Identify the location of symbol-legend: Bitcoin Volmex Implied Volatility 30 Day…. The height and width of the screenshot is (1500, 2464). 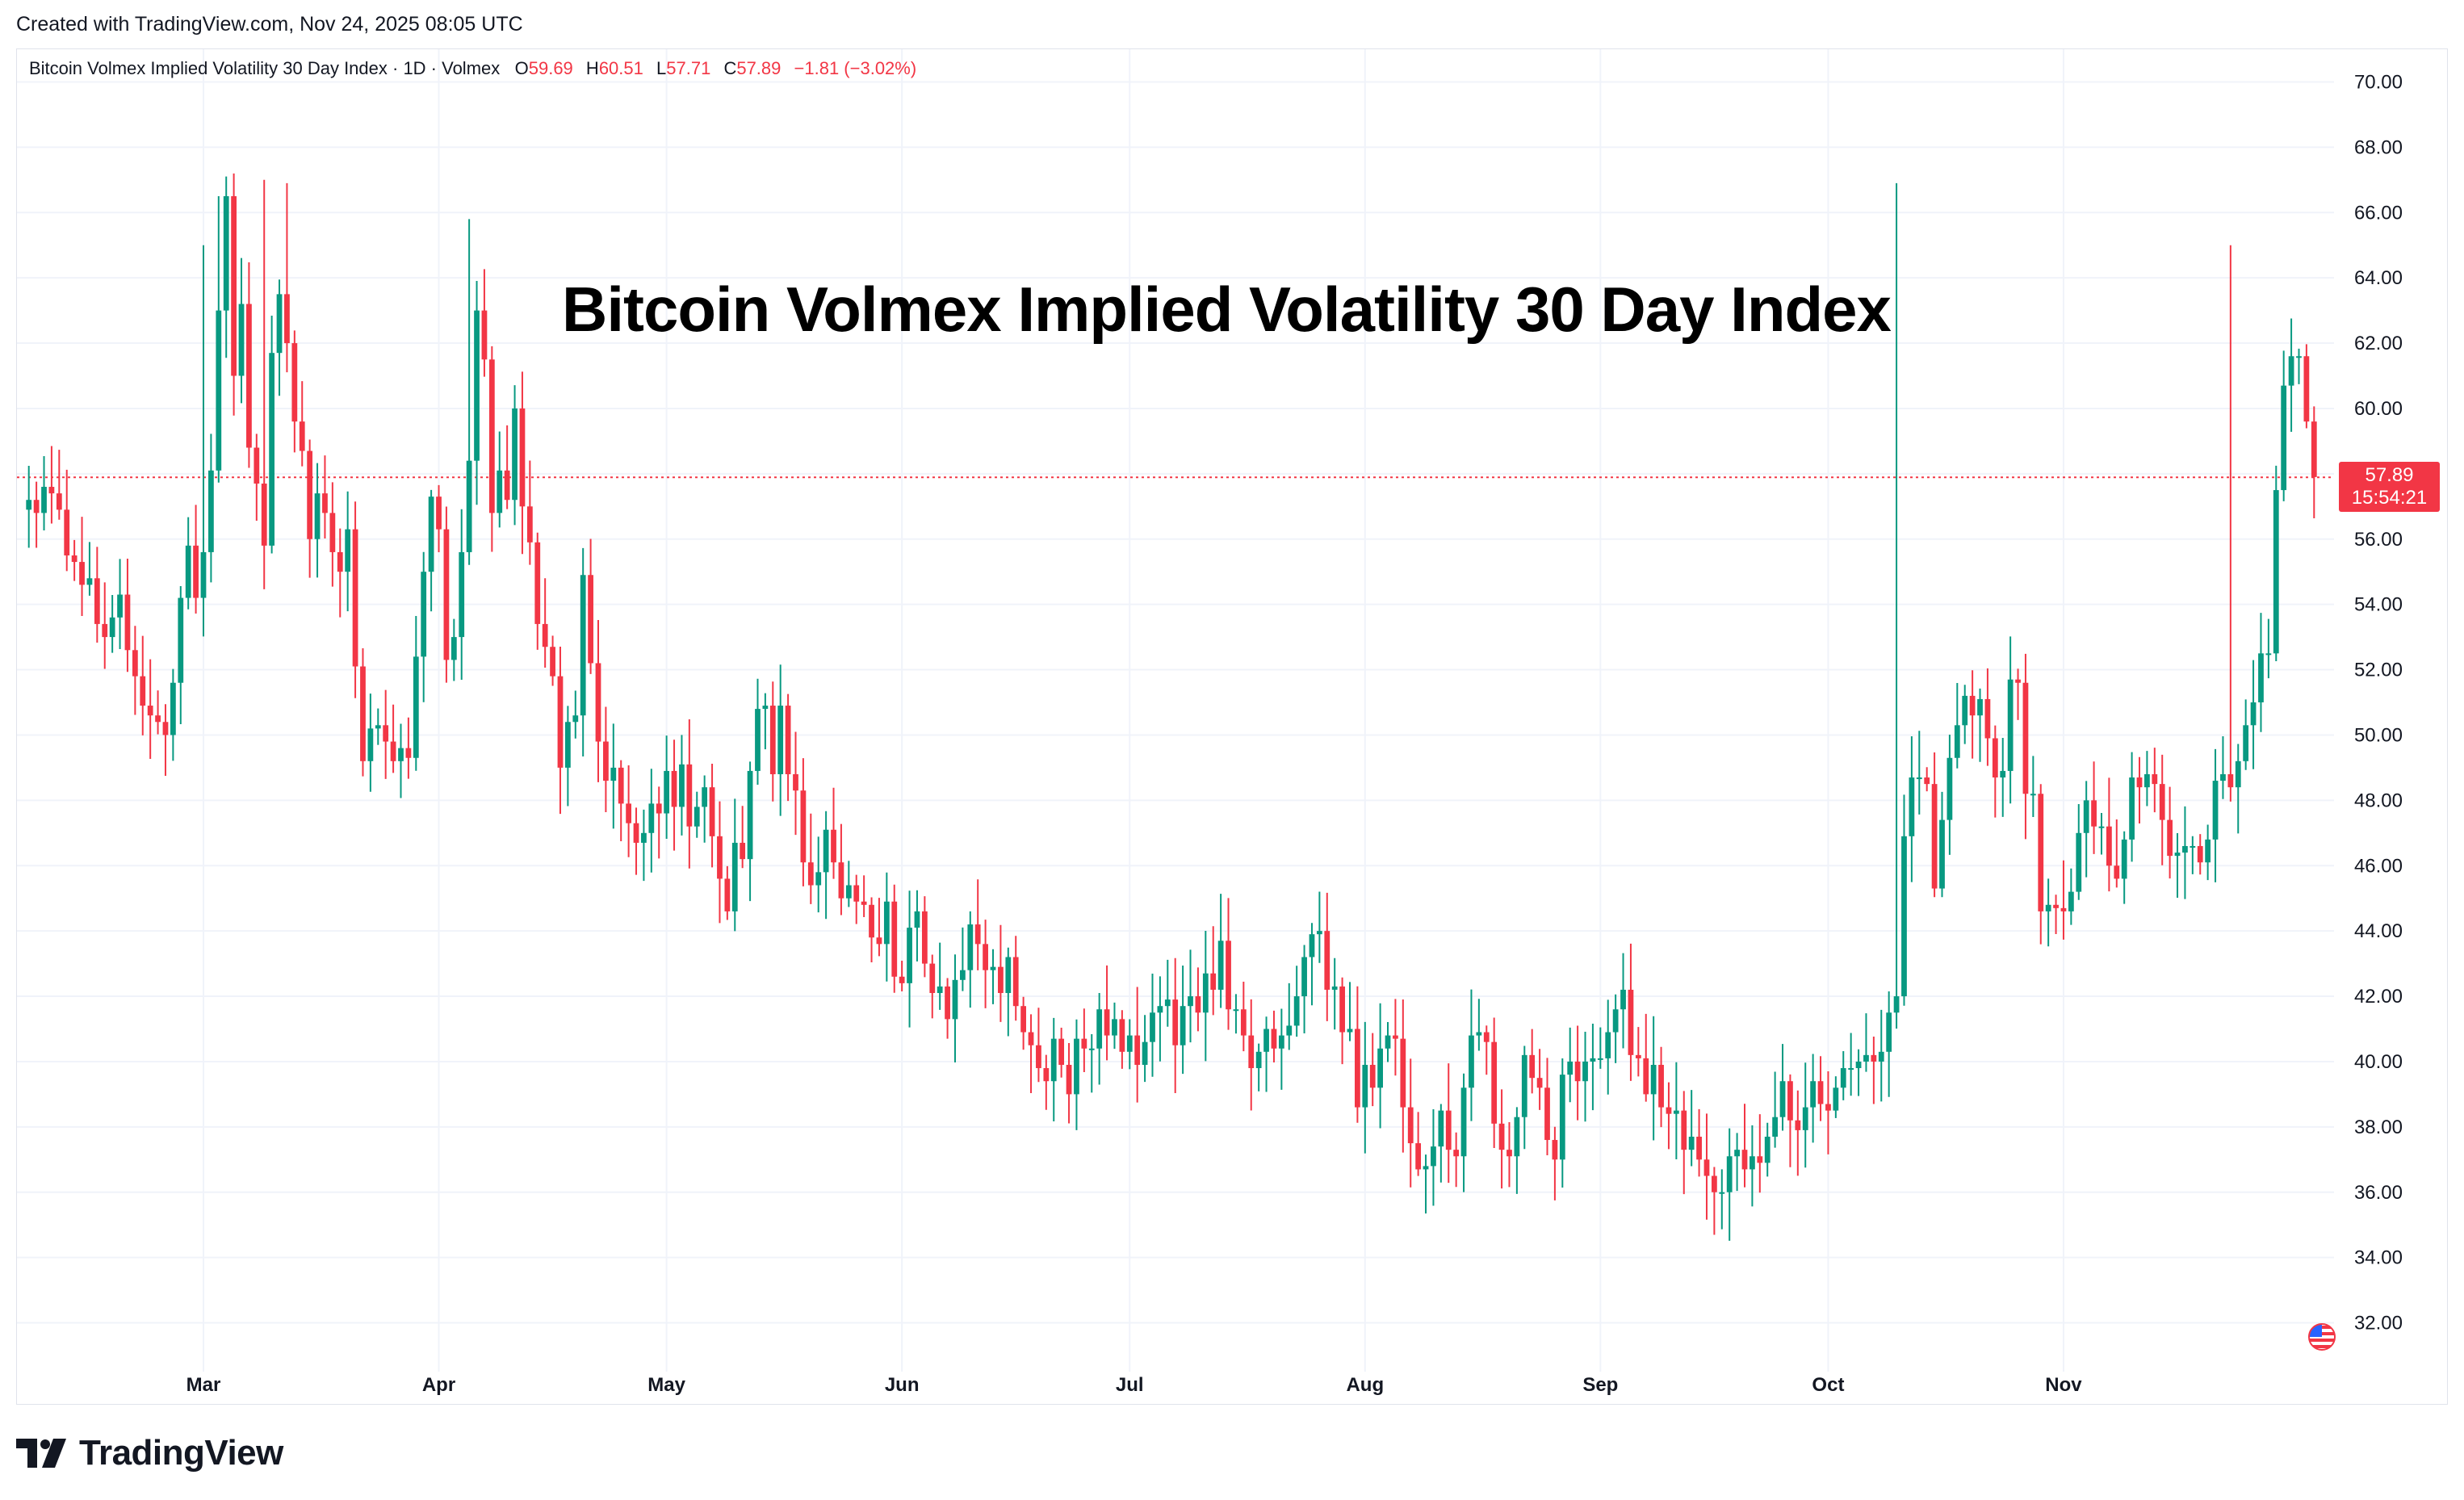
(476, 68).